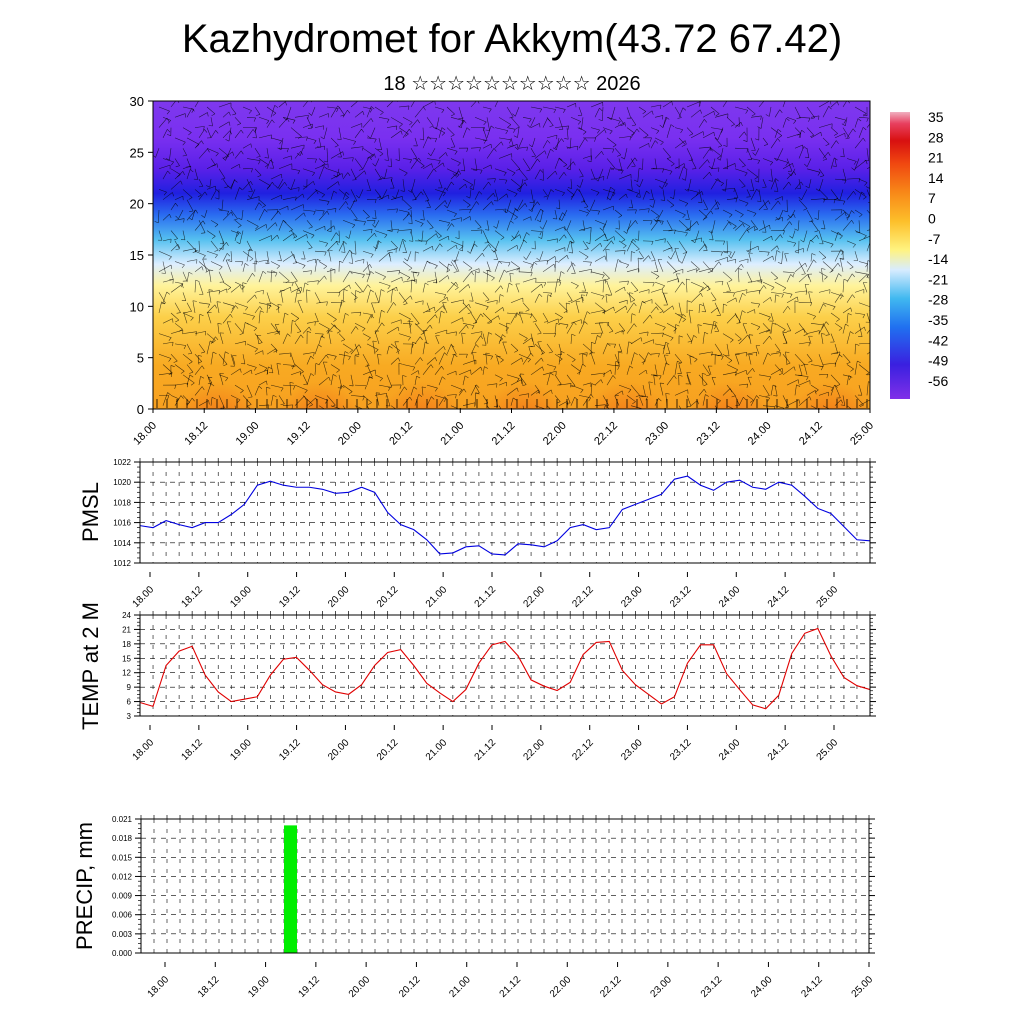  I want to click on colorbar-label: 21, so click(936, 158).